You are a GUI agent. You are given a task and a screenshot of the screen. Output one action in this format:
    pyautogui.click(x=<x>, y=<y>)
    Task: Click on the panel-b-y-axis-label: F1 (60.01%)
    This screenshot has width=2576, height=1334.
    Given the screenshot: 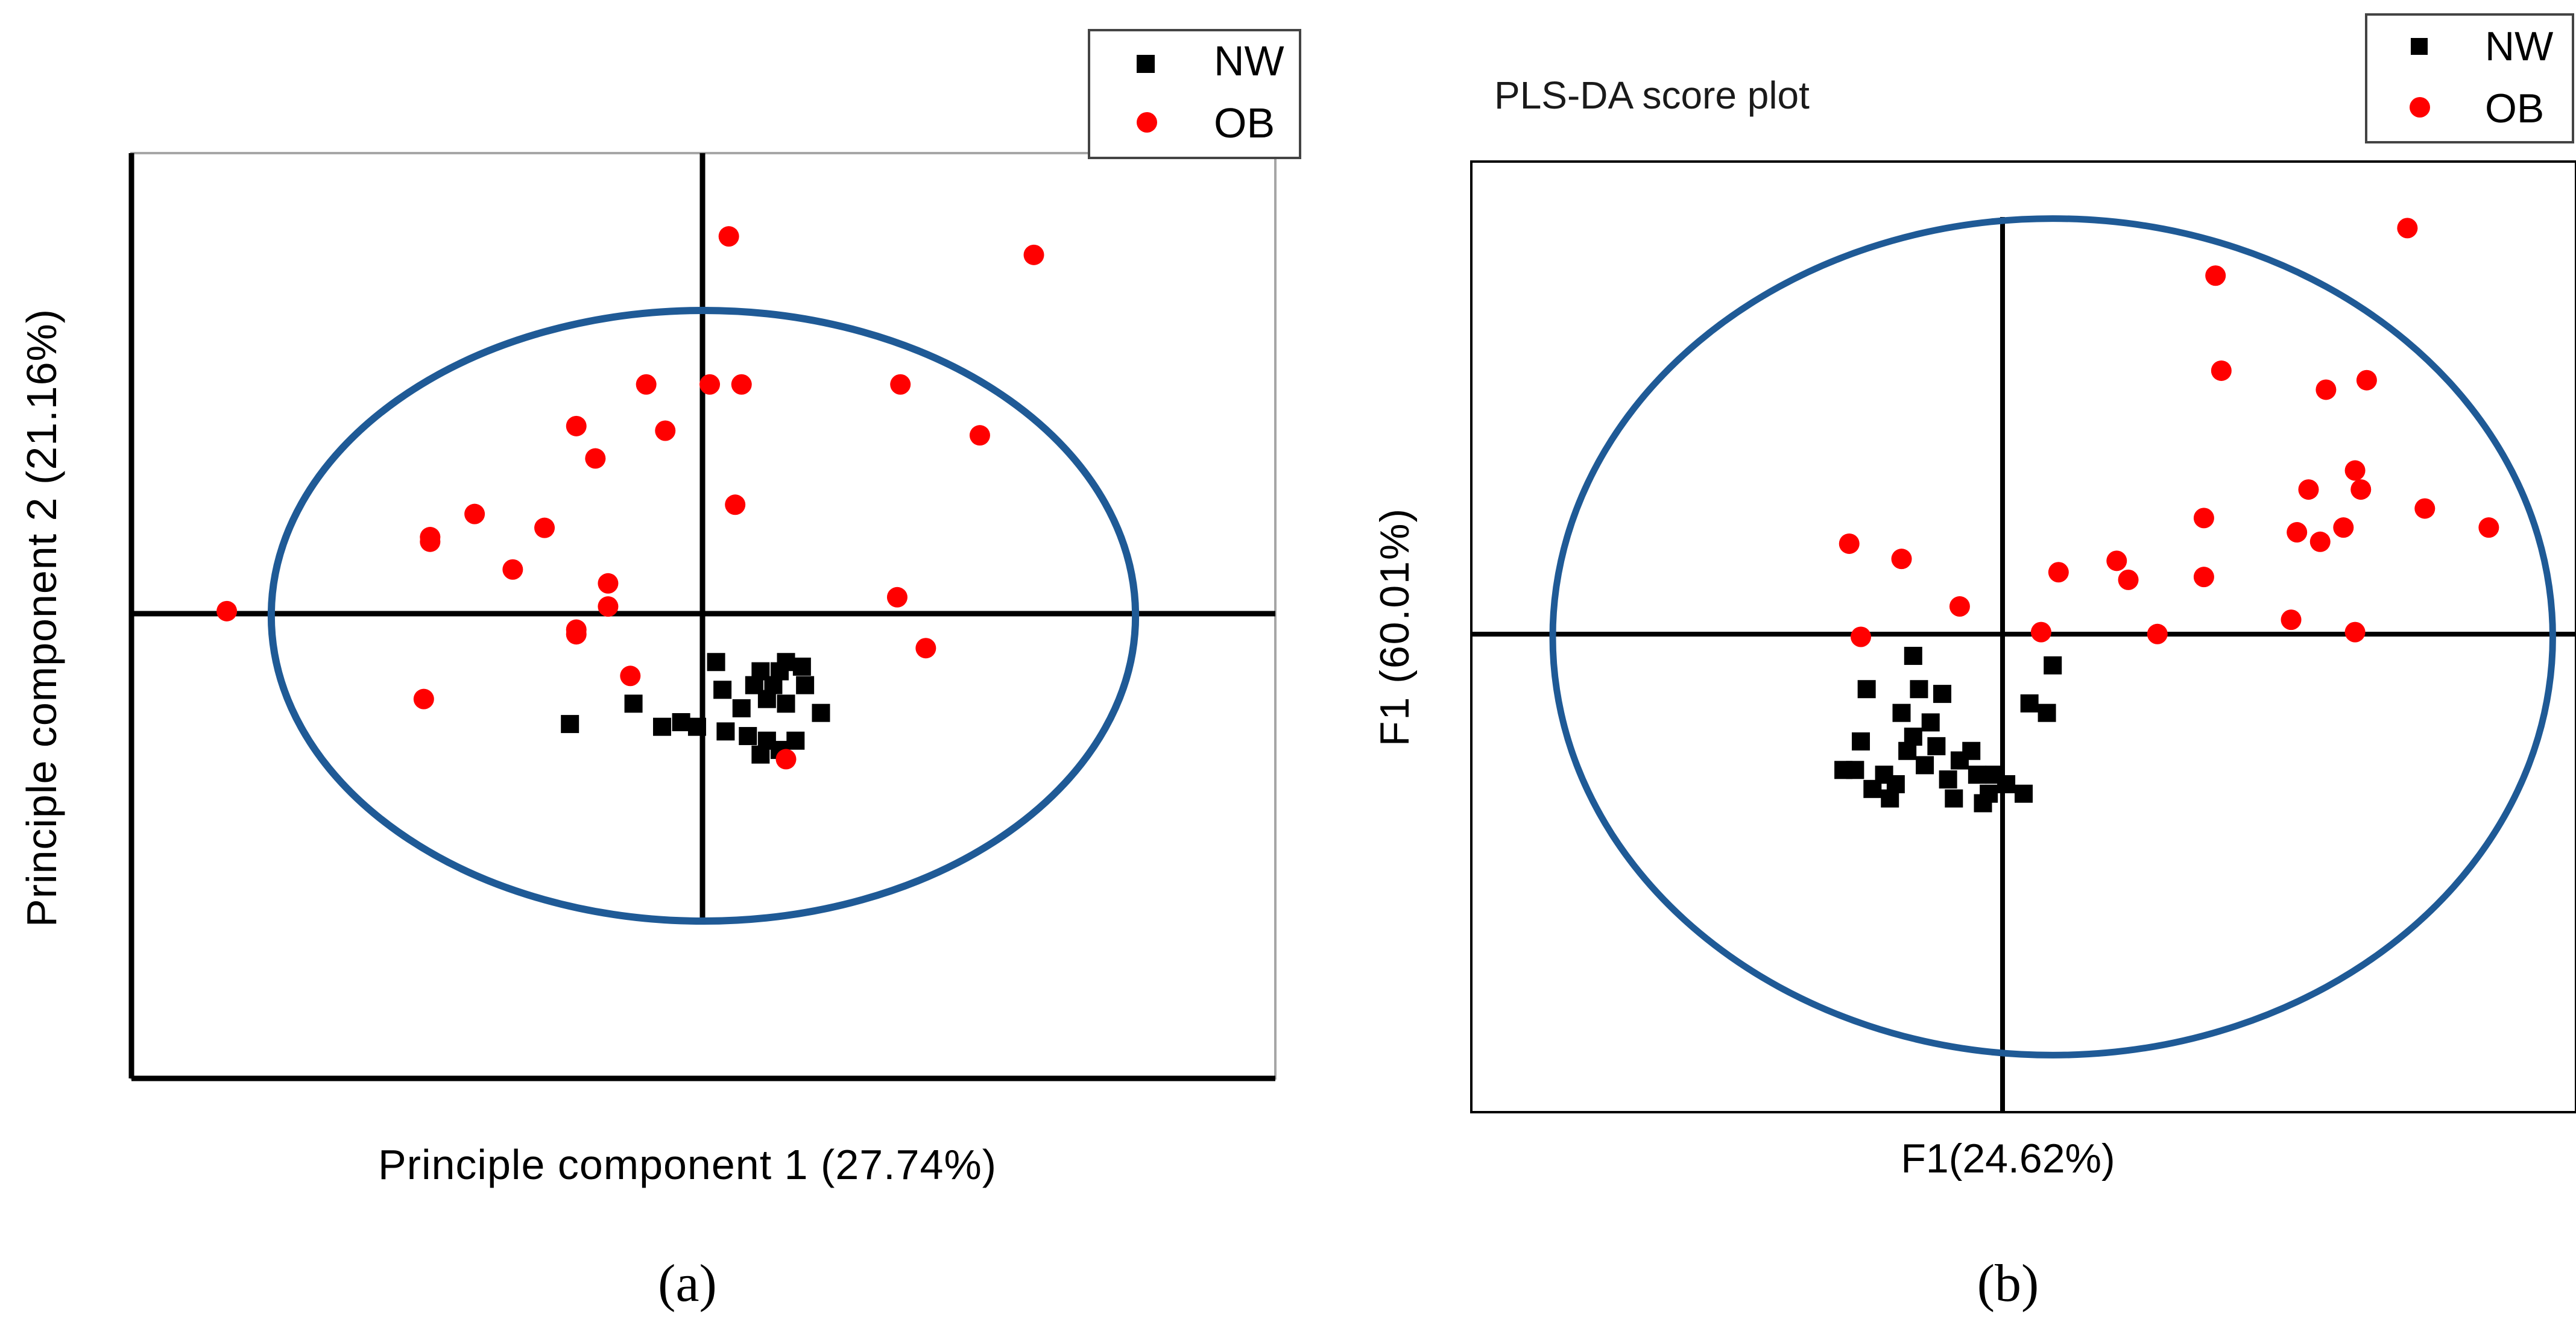 What is the action you would take?
    pyautogui.click(x=1395, y=627)
    